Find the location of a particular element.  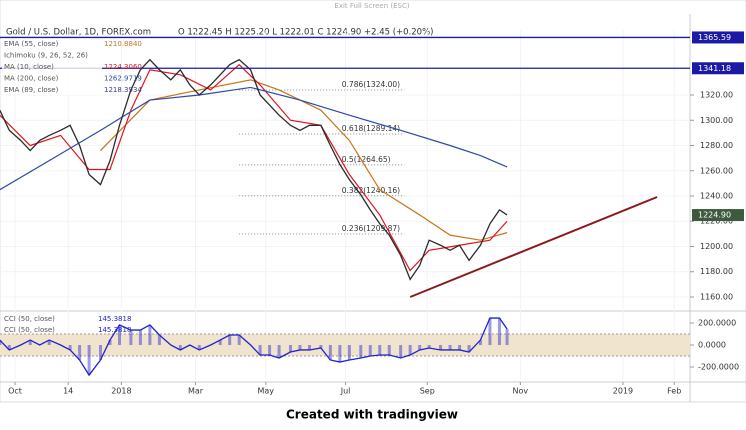

y-tick-label: 1280.00 is located at coordinates (716, 145).